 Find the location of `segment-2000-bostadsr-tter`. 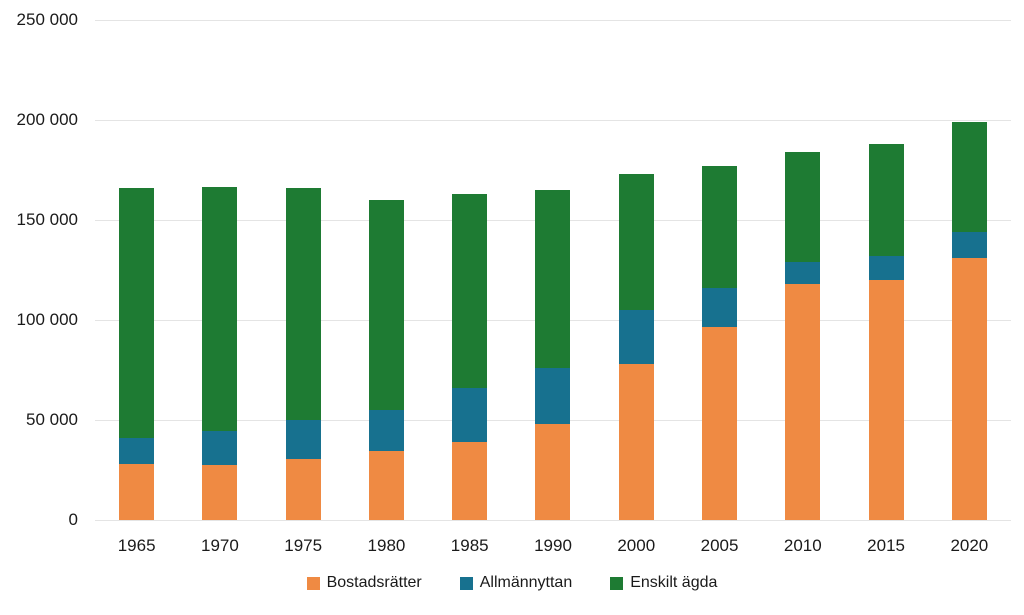

segment-2000-bostadsr-tter is located at coordinates (636, 442).